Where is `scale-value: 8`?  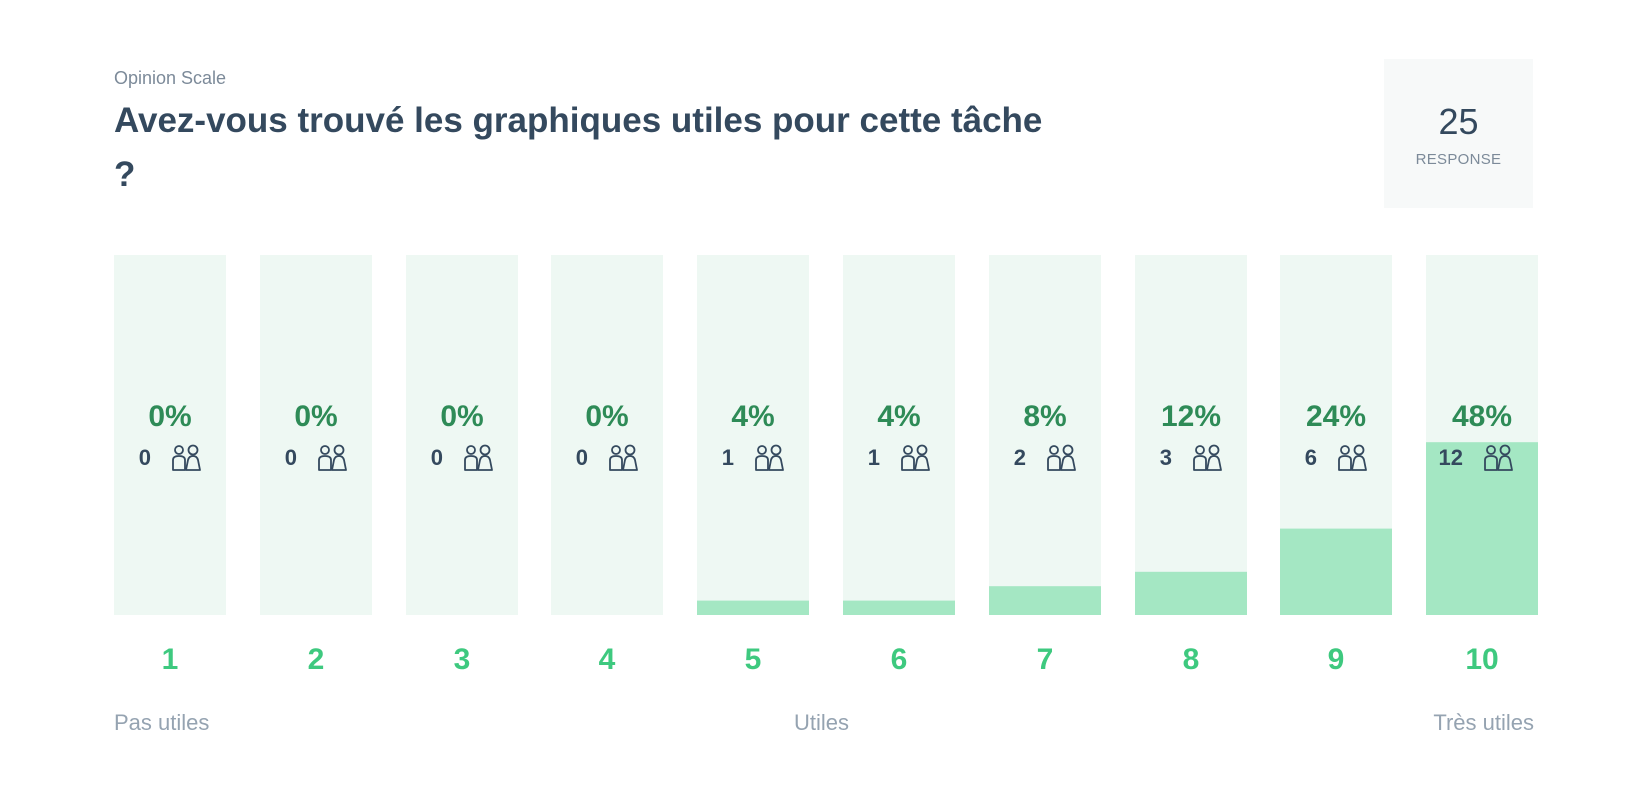 scale-value: 8 is located at coordinates (1191, 659).